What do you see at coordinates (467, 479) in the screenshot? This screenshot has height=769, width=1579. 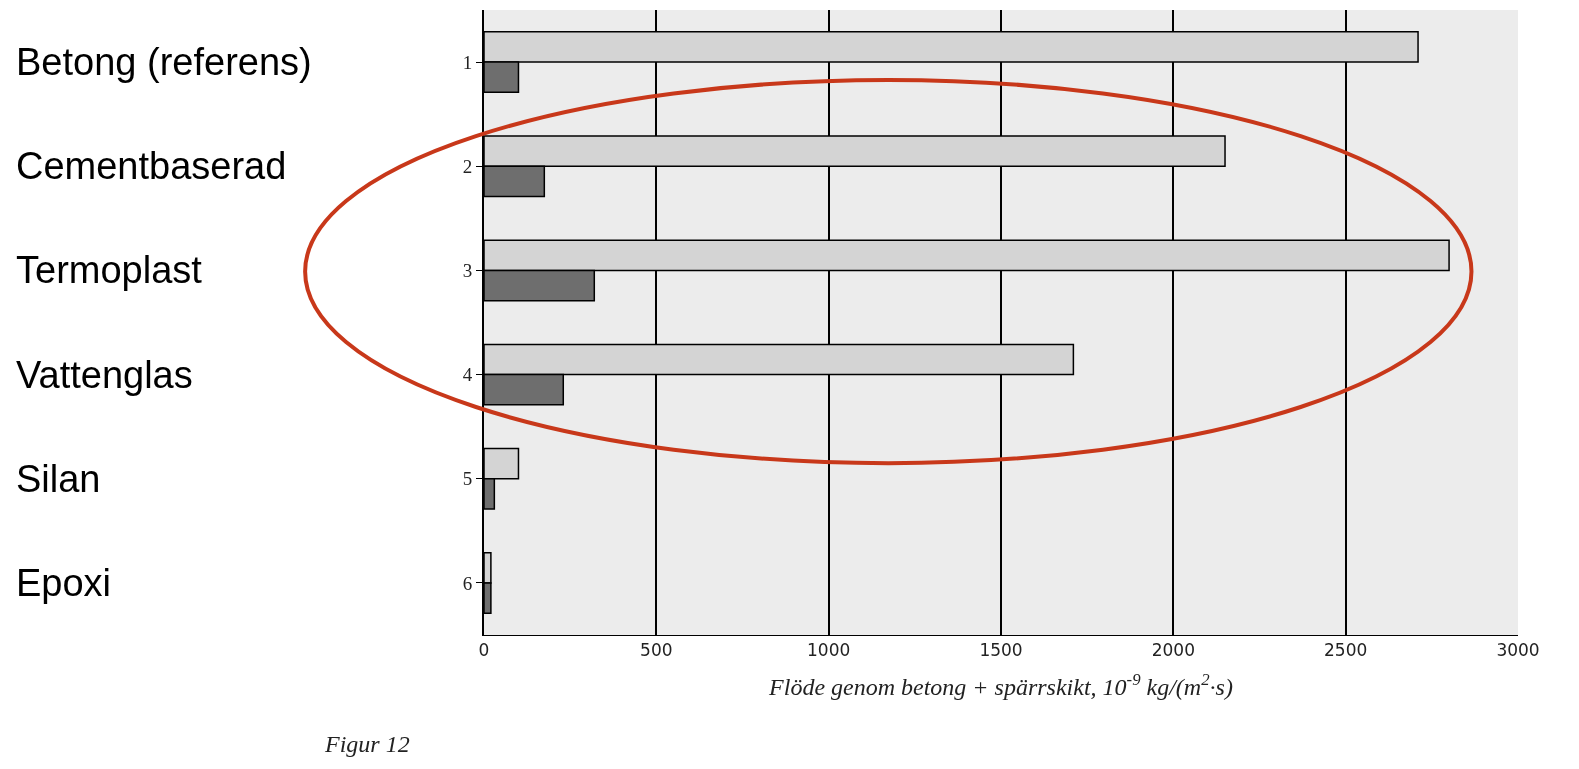 I see `y-tick-label: 5` at bounding box center [467, 479].